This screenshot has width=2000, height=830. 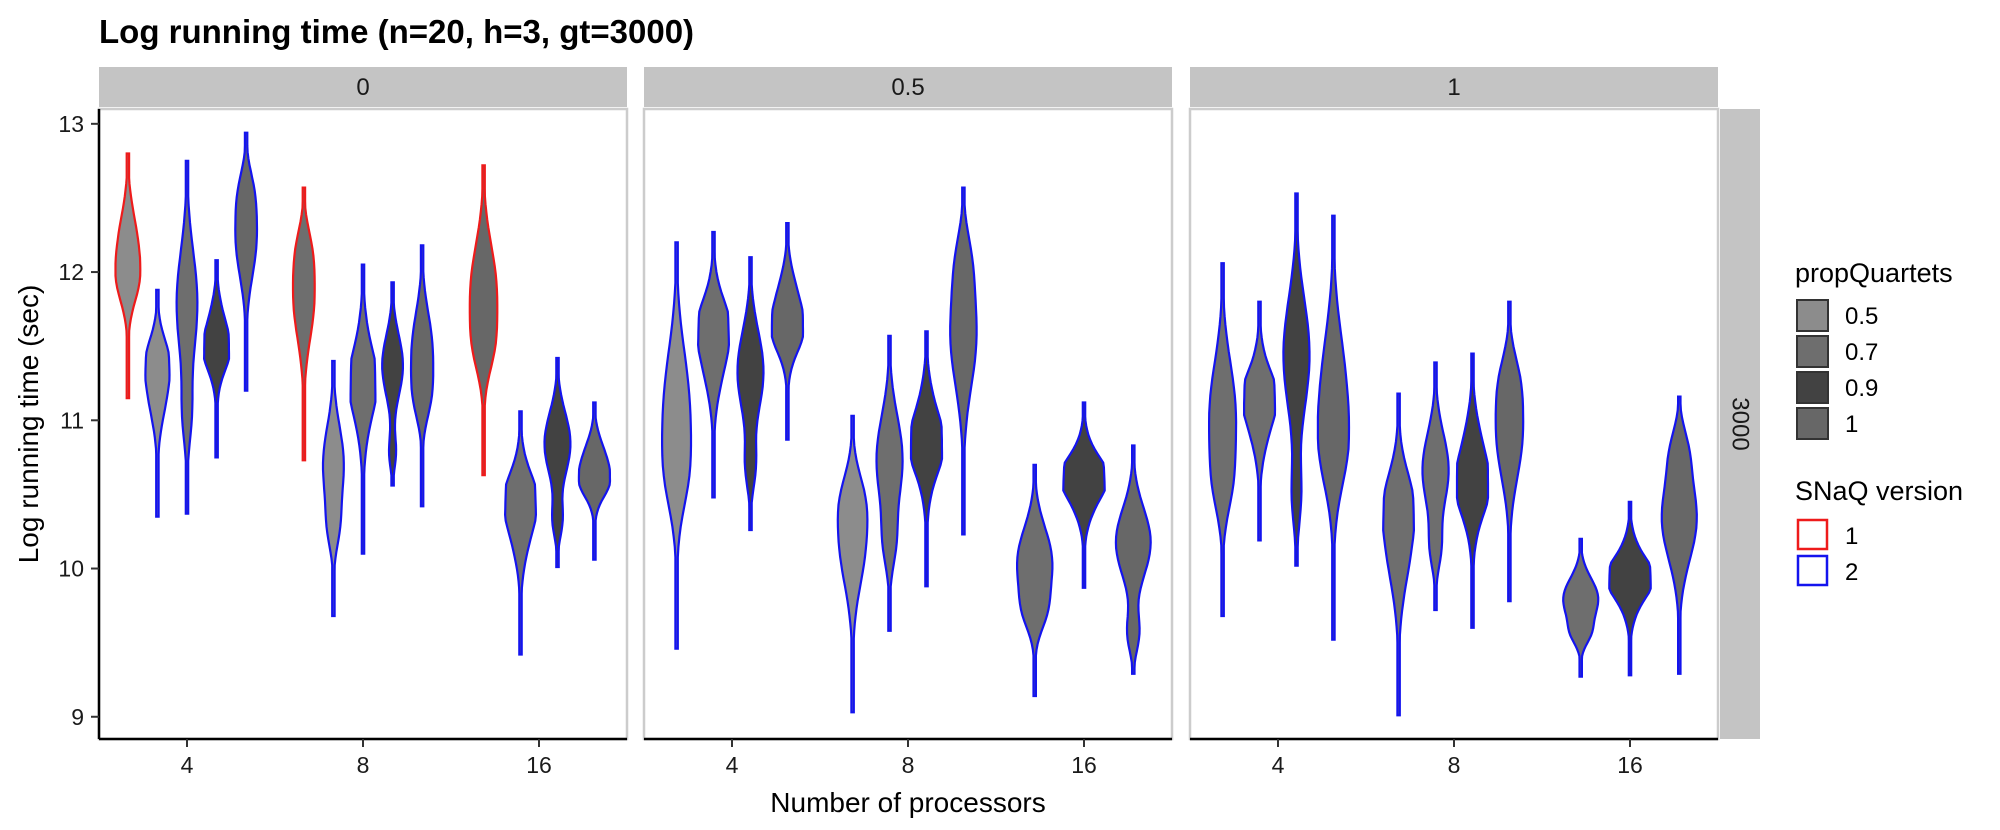 I want to click on legend-color-label: 1, so click(x=1851, y=536).